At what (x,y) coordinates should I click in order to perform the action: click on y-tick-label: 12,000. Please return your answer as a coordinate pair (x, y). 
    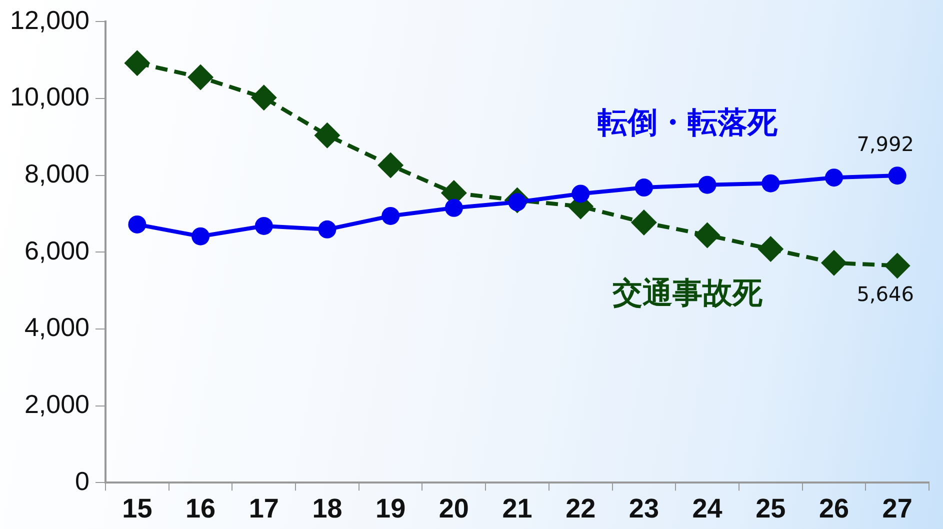
    Looking at the image, I should click on (50, 19).